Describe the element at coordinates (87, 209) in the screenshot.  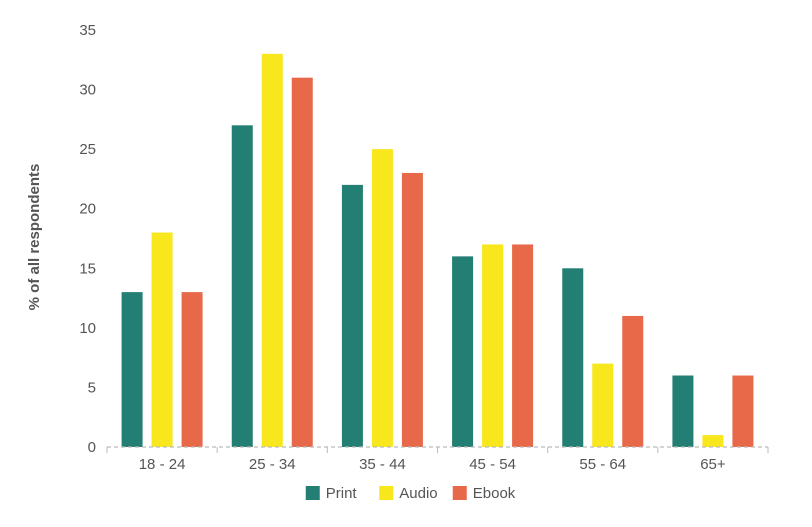
I see `y-tick-label: 20` at that location.